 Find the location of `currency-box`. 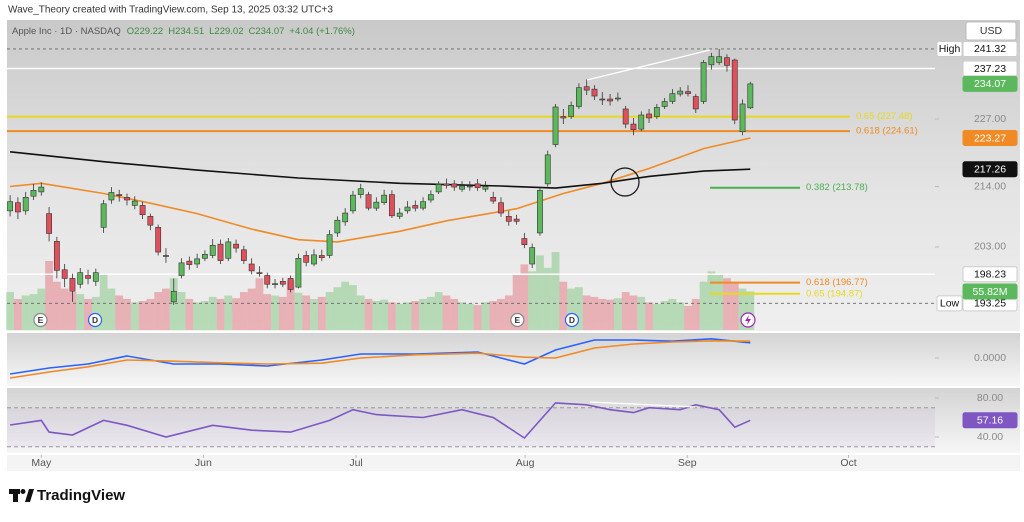

currency-box is located at coordinates (991, 31).